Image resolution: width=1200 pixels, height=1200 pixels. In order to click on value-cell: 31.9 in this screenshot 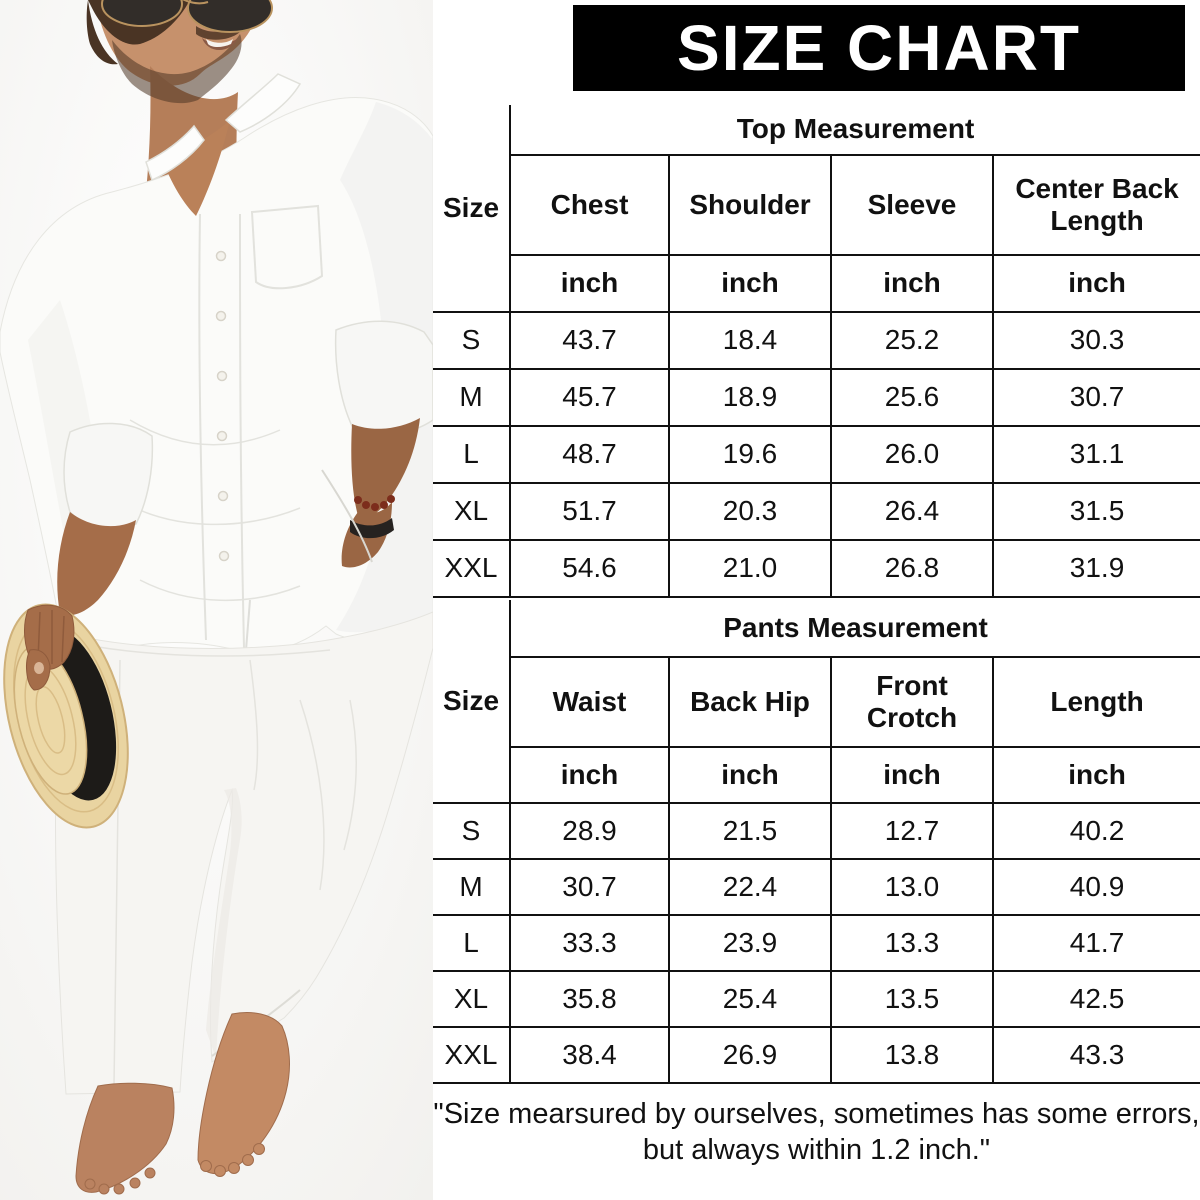, I will do `click(1095, 569)`.